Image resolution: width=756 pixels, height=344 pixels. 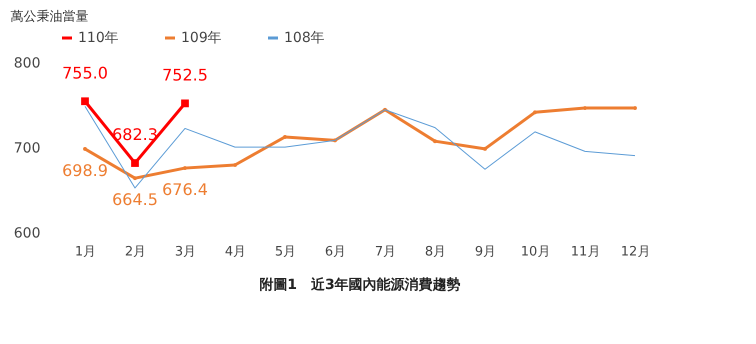 What do you see at coordinates (285, 252) in the screenshot?
I see `x-tick-label: 5月` at bounding box center [285, 252].